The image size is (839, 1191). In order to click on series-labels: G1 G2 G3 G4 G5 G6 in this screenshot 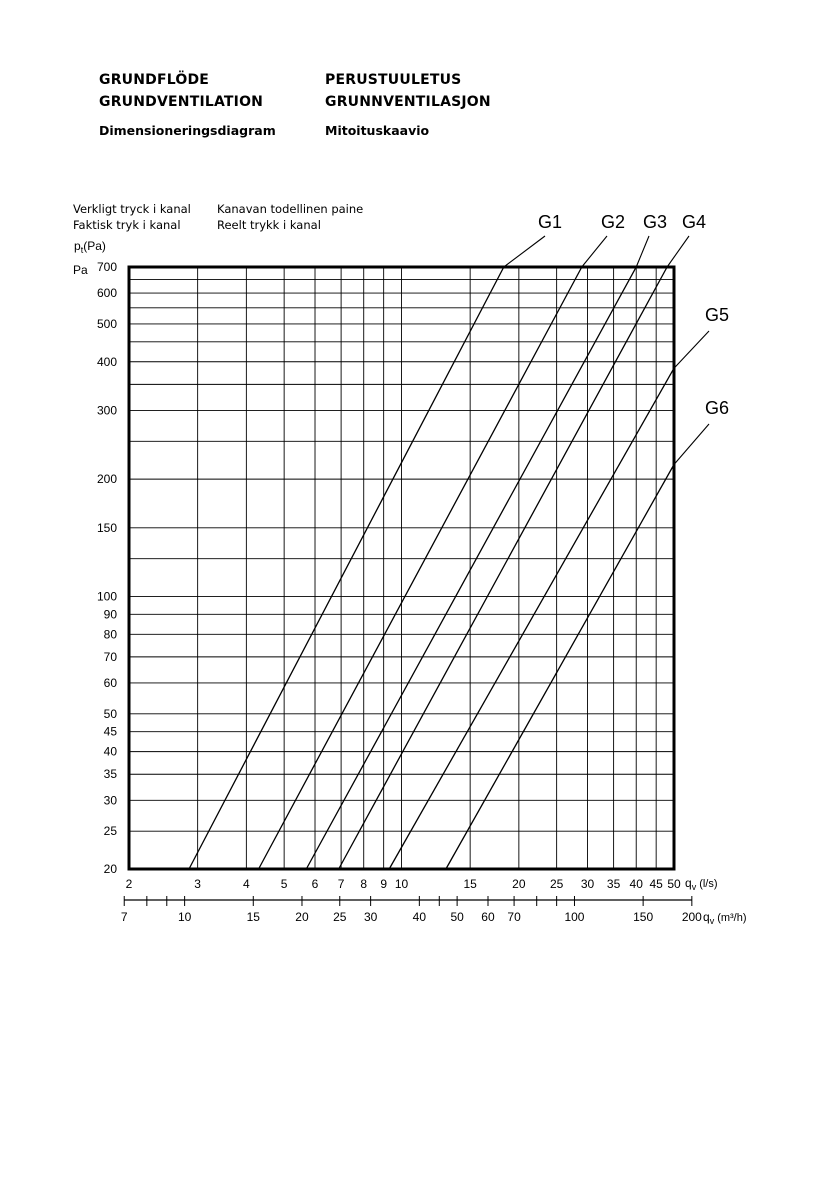, I will do `click(616, 338)`.